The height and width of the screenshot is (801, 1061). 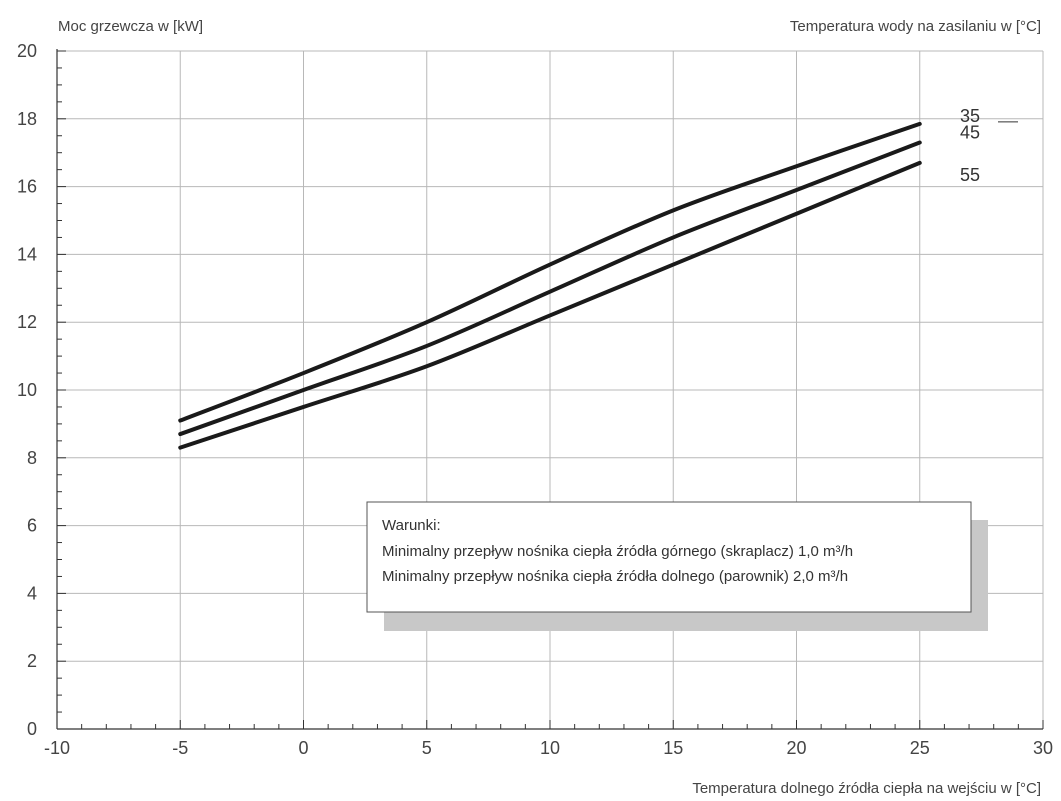 I want to click on y-tick-label: 18, so click(x=27, y=119).